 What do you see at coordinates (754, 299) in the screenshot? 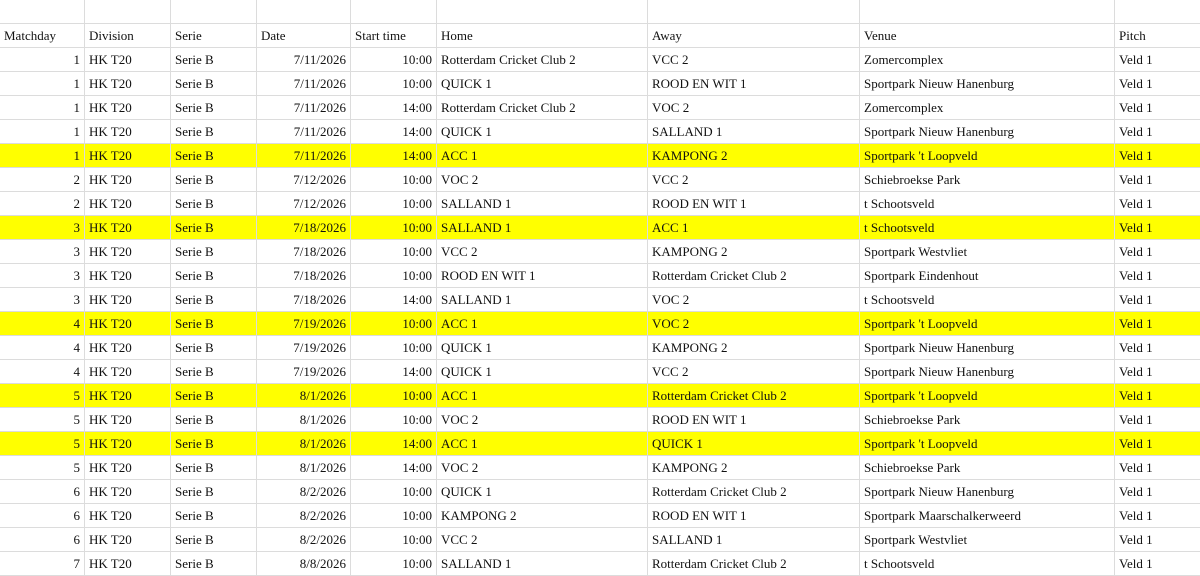
I see `cell-away: VOC 2` at bounding box center [754, 299].